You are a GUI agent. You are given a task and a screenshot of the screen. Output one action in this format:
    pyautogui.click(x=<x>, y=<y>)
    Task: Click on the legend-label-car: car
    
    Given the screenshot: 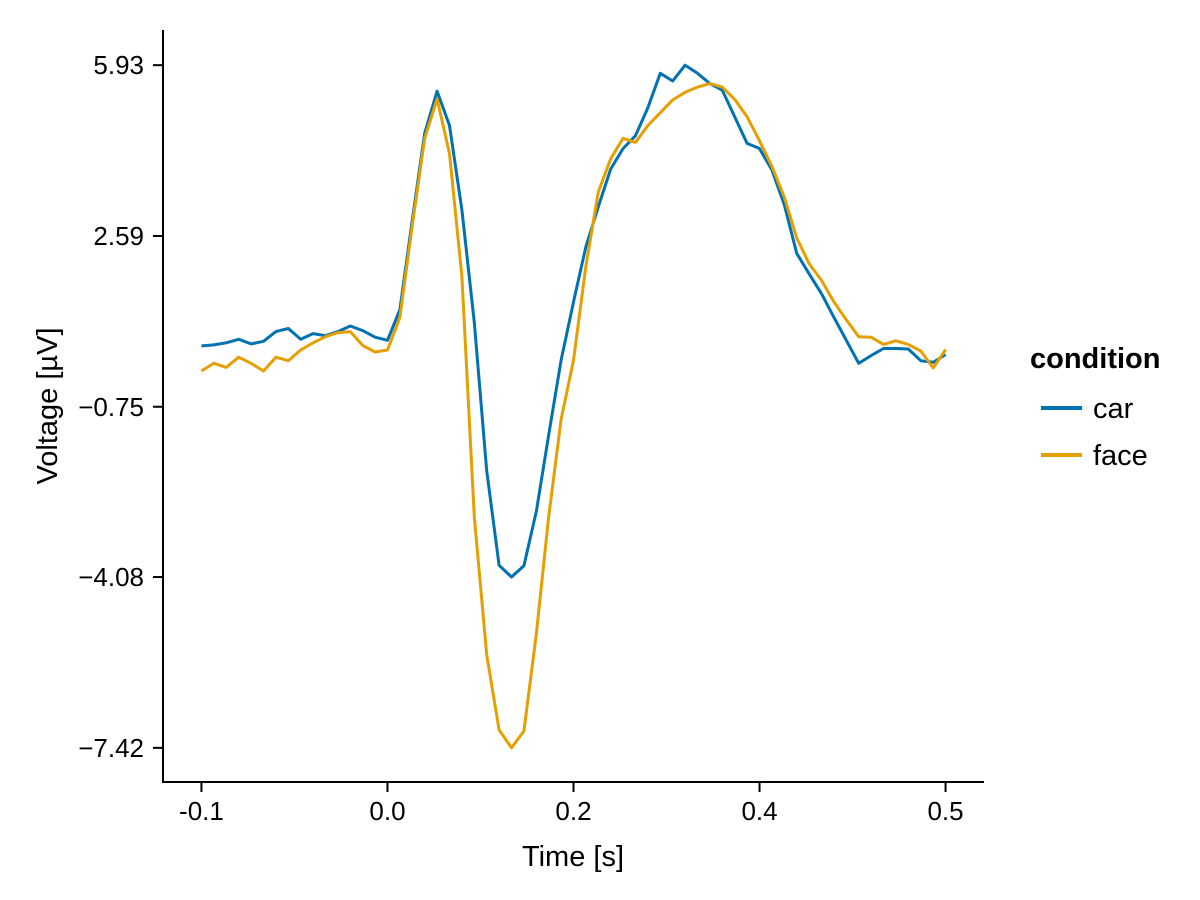 What is the action you would take?
    pyautogui.click(x=1113, y=409)
    